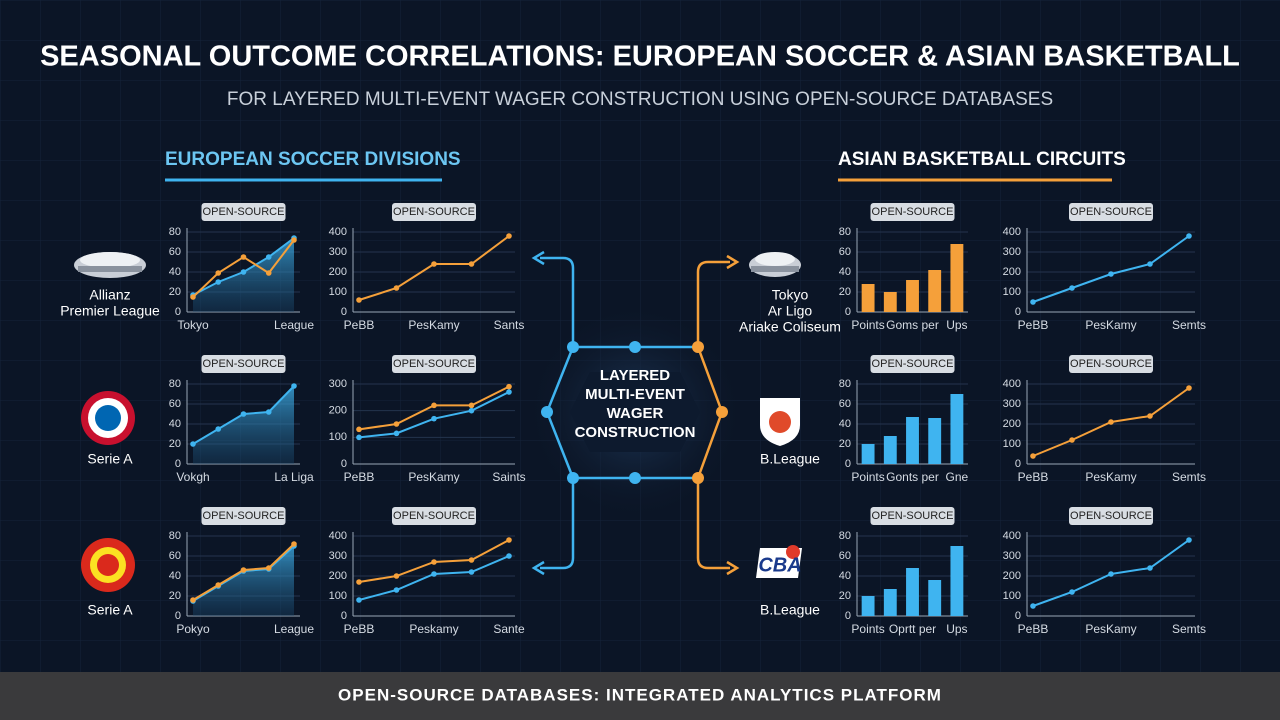 This screenshot has width=1280, height=720. What do you see at coordinates (790, 295) in the screenshot?
I see `team-label: Tokyo` at bounding box center [790, 295].